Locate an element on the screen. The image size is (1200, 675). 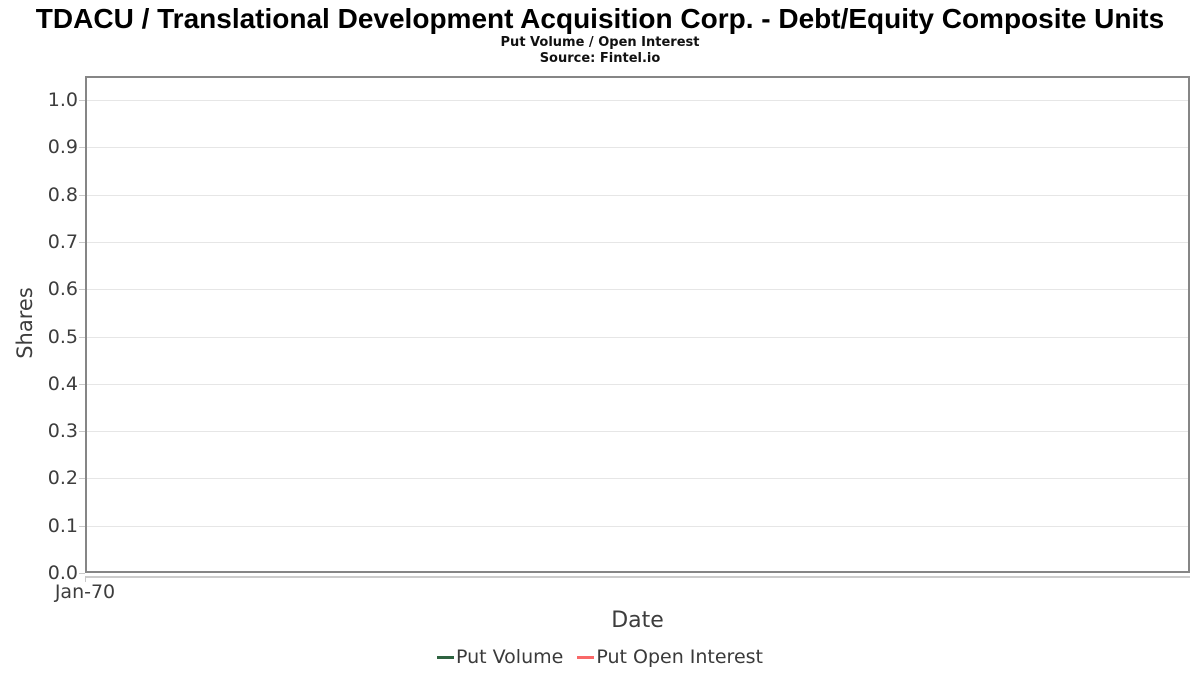
x-axis-title: Date is located at coordinates (637, 620).